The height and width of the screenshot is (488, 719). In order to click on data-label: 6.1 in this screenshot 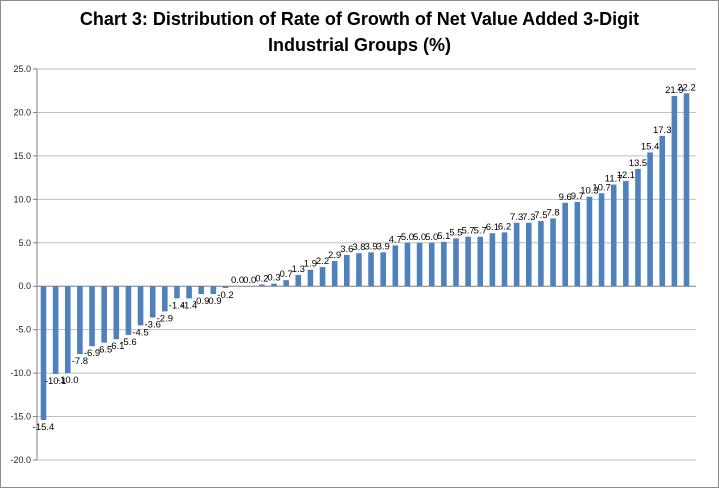, I will do `click(492, 227)`.